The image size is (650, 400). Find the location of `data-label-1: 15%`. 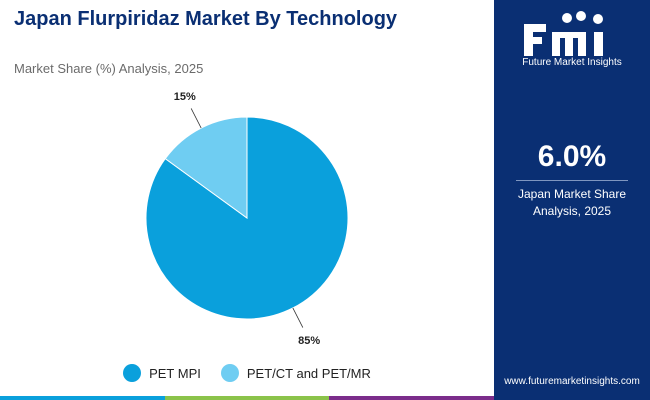

data-label-1: 15% is located at coordinates (185, 97).